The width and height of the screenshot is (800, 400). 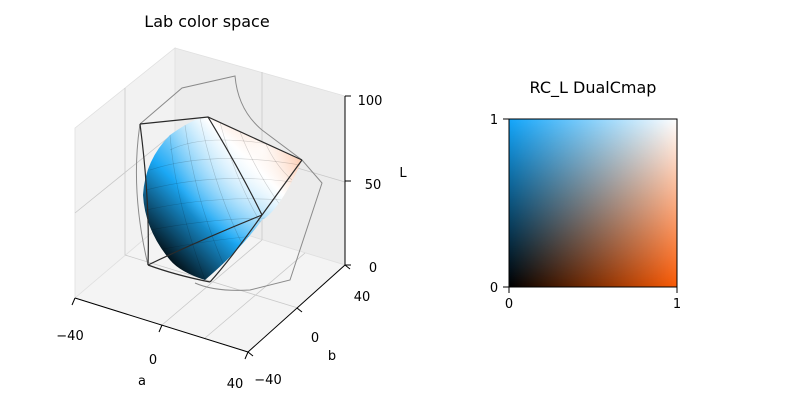 I want to click on l-tick-100: 100, so click(x=370, y=101).